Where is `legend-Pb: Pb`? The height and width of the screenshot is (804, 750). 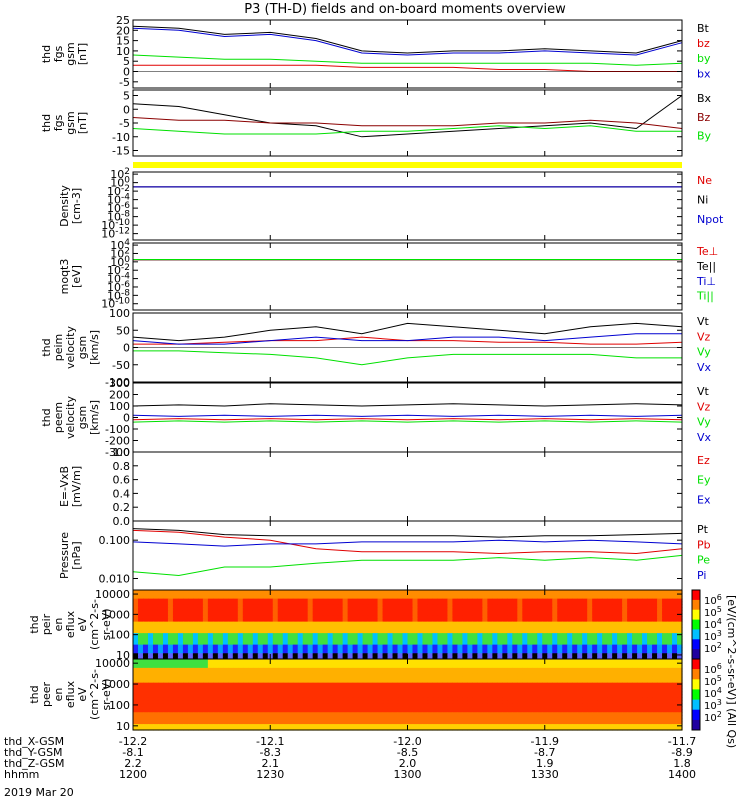 legend-Pb: Pb is located at coordinates (704, 544).